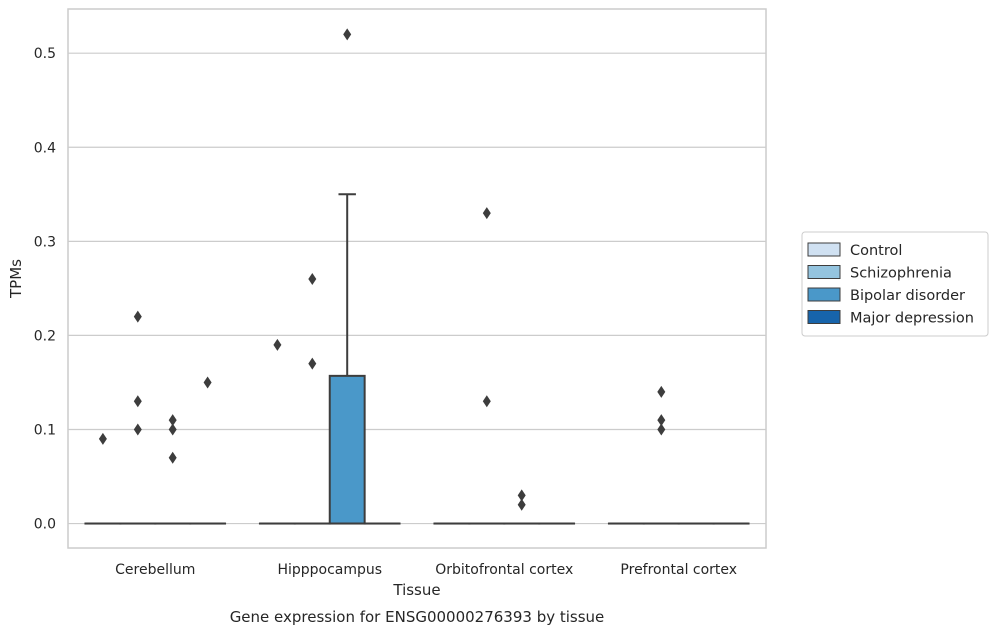  What do you see at coordinates (901, 274) in the screenshot?
I see `legend-label: Schizophrenia` at bounding box center [901, 274].